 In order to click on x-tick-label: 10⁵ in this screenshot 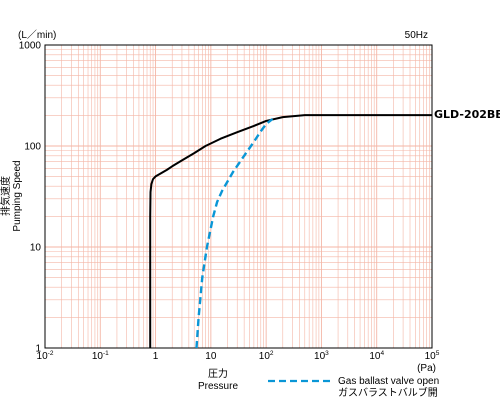, I will do `click(432, 356)`.